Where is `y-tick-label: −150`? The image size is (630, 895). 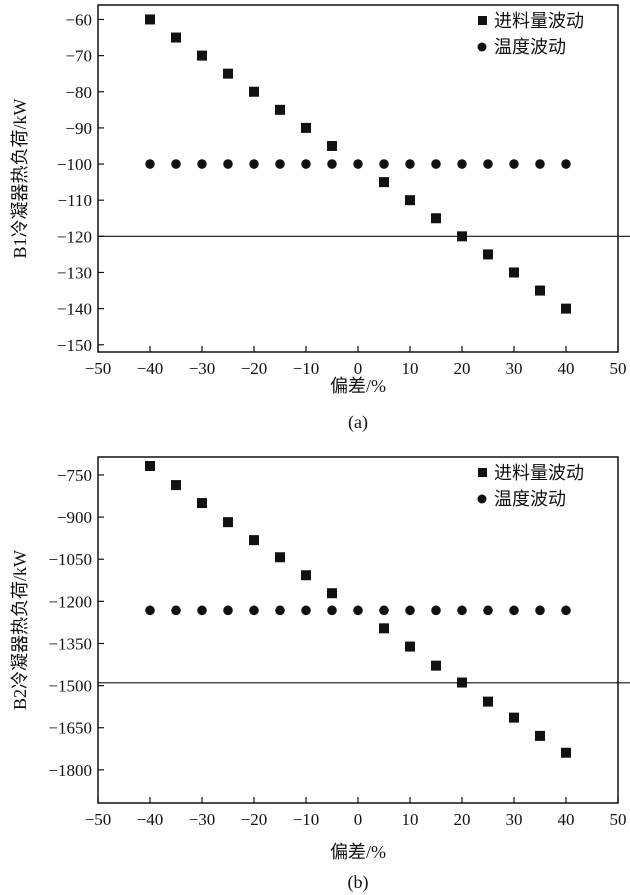
y-tick-label: −150 is located at coordinates (74, 345).